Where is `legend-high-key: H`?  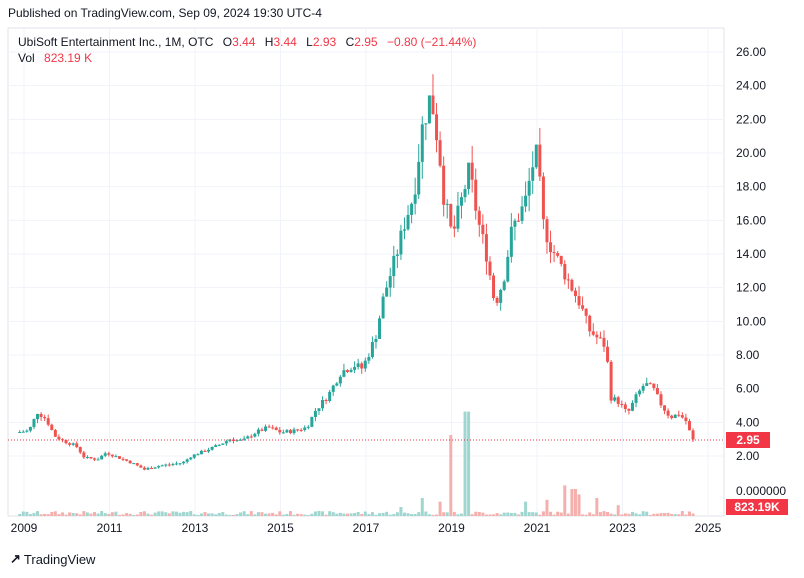 legend-high-key: H is located at coordinates (269, 42).